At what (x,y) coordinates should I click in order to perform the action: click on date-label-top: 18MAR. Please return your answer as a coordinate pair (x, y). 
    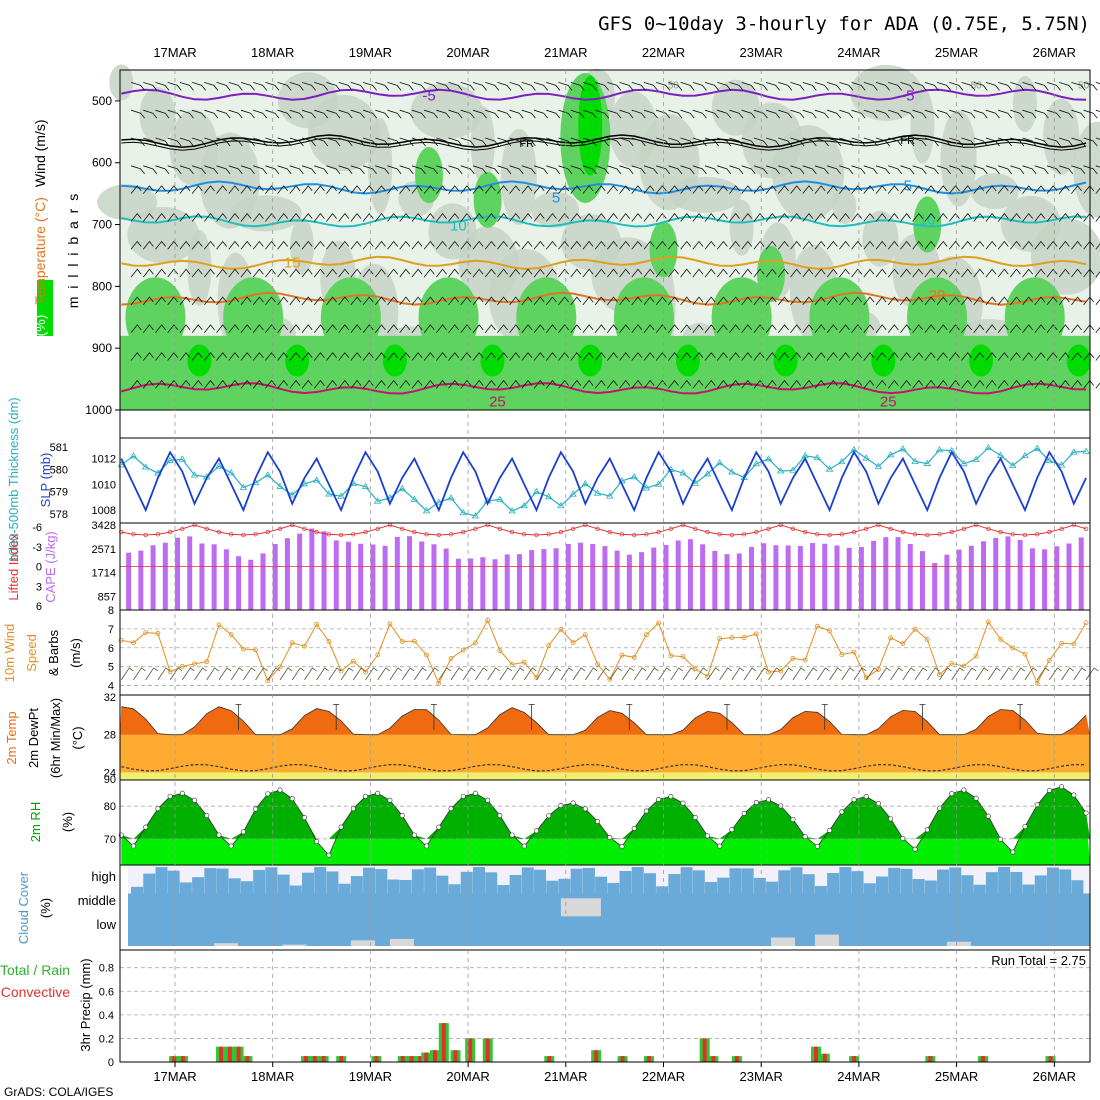
    Looking at the image, I should click on (272, 52).